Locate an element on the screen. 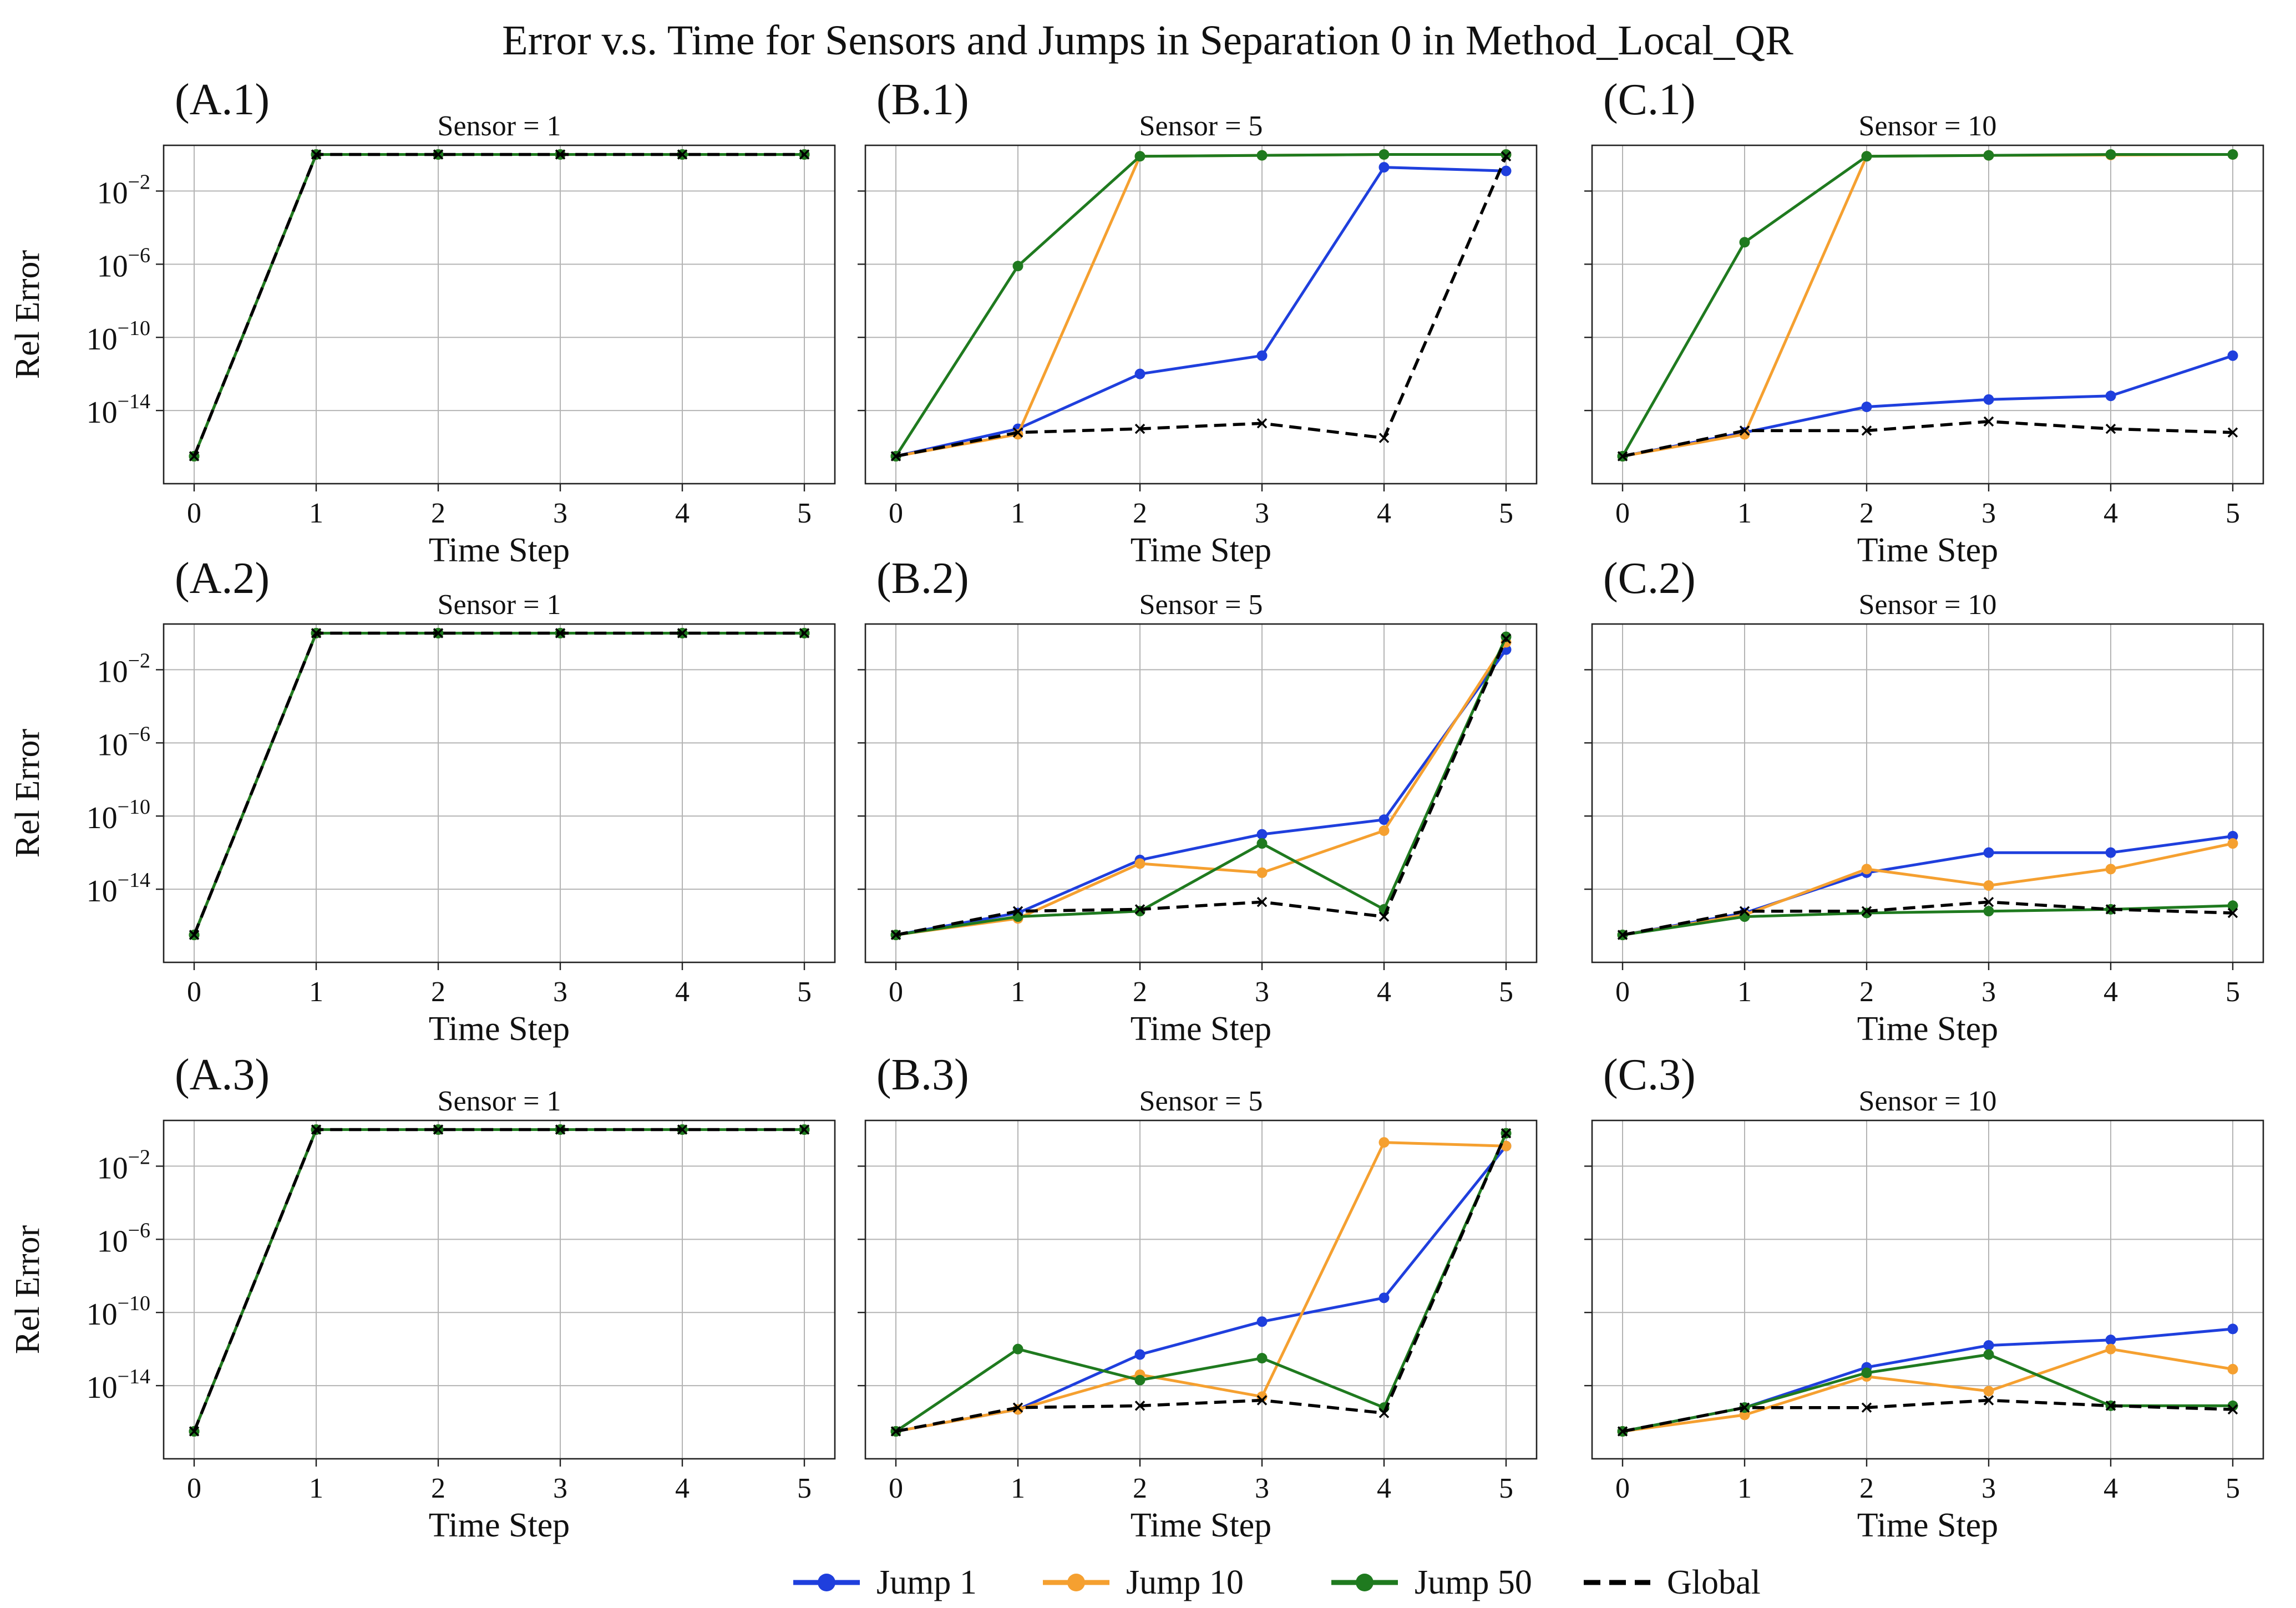 The image size is (2296, 1608). legend-label: Jump 1 is located at coordinates (926, 1582).